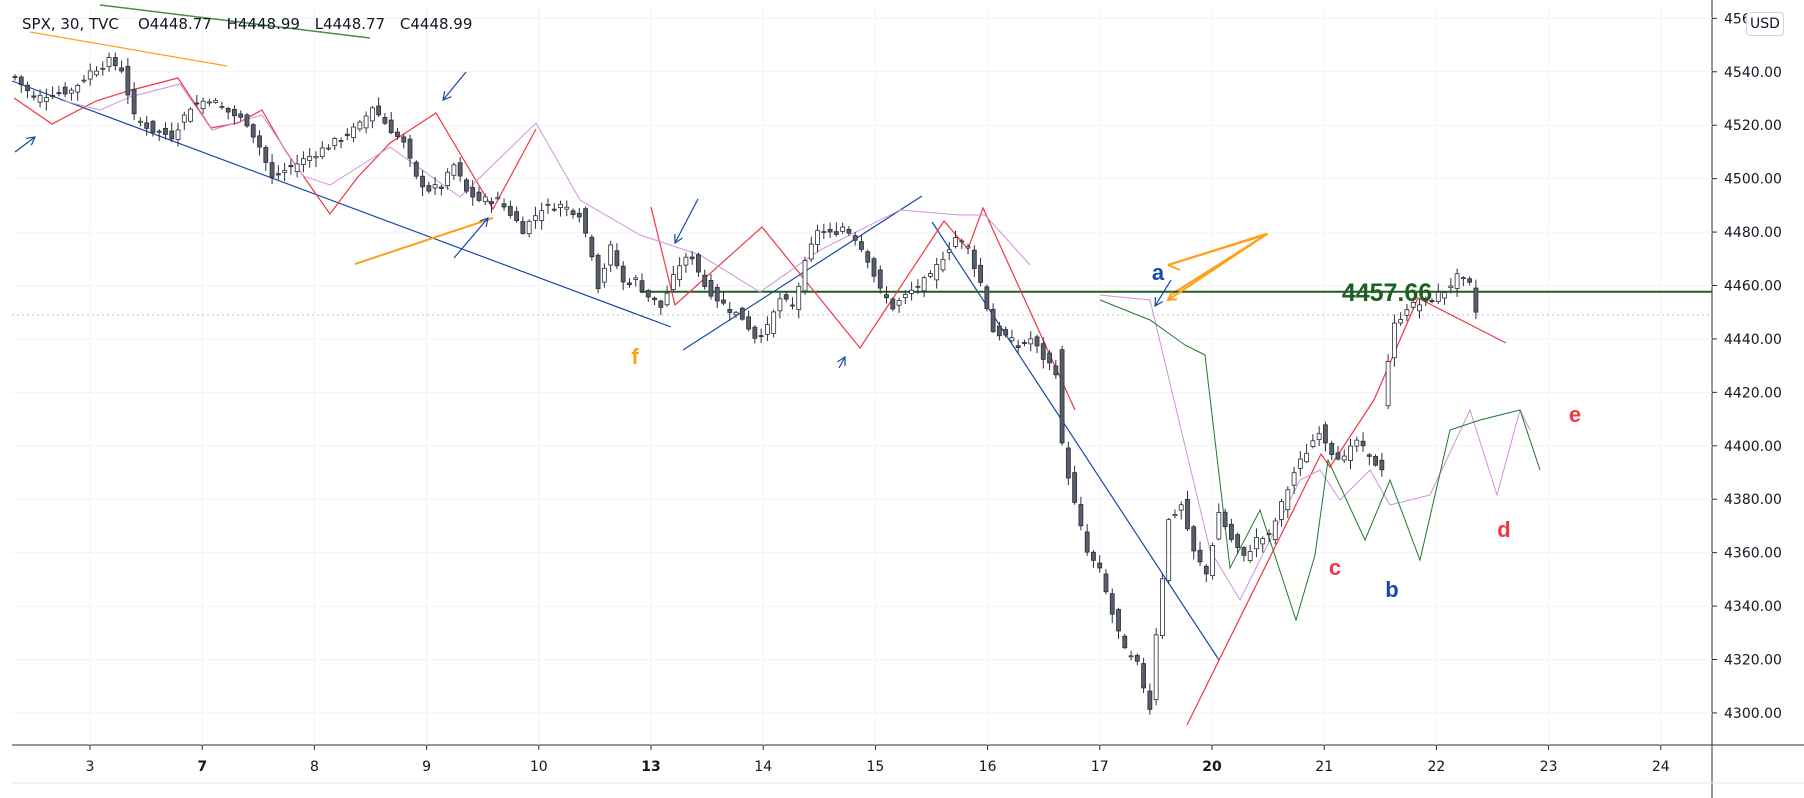 The image size is (1804, 798). Describe the element at coordinates (878, 760) in the screenshot. I see `time-axis: 3 7 8 9 10 13 14 15 16 17 20 21 22 23 24` at that location.